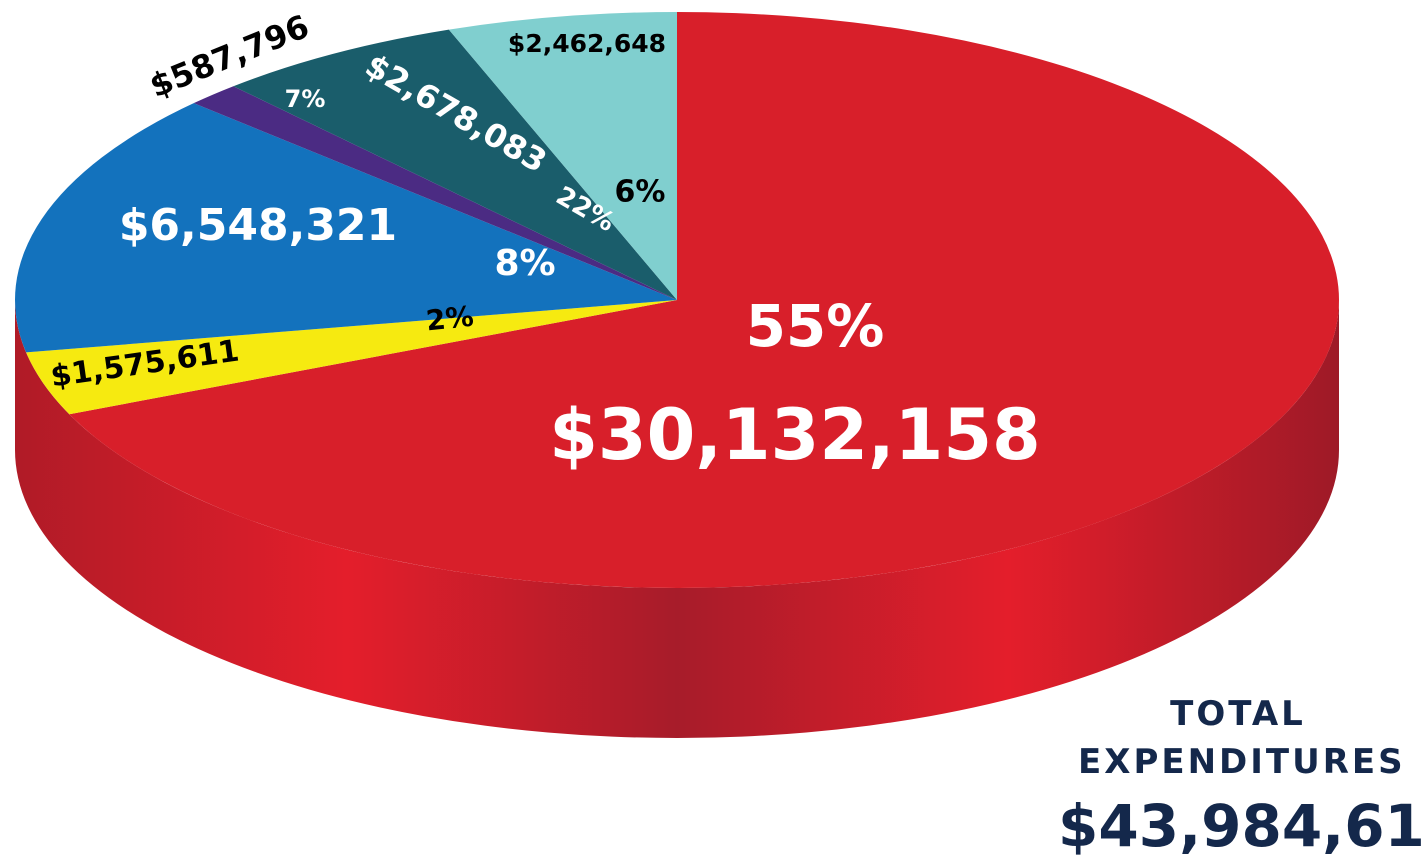 This screenshot has height=860, width=1424. I want to click on value-label: $30,132,158, so click(795, 435).